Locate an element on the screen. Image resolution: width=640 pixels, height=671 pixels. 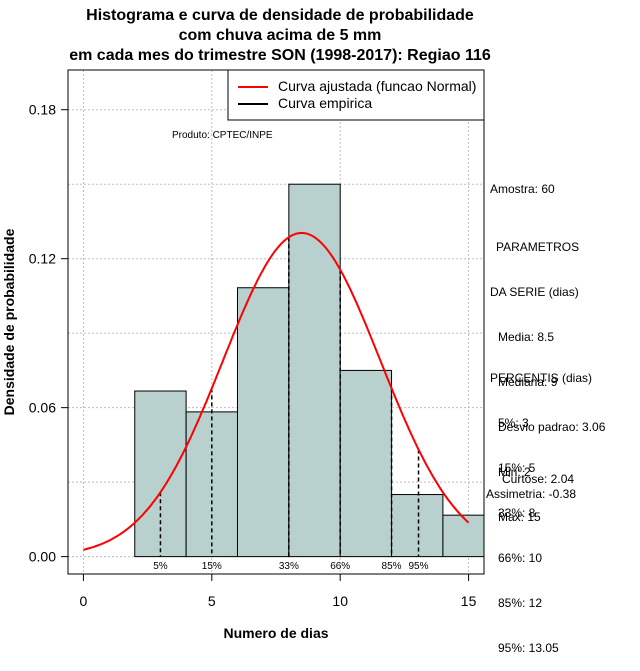
percentile-label: 15% is located at coordinates (212, 566).